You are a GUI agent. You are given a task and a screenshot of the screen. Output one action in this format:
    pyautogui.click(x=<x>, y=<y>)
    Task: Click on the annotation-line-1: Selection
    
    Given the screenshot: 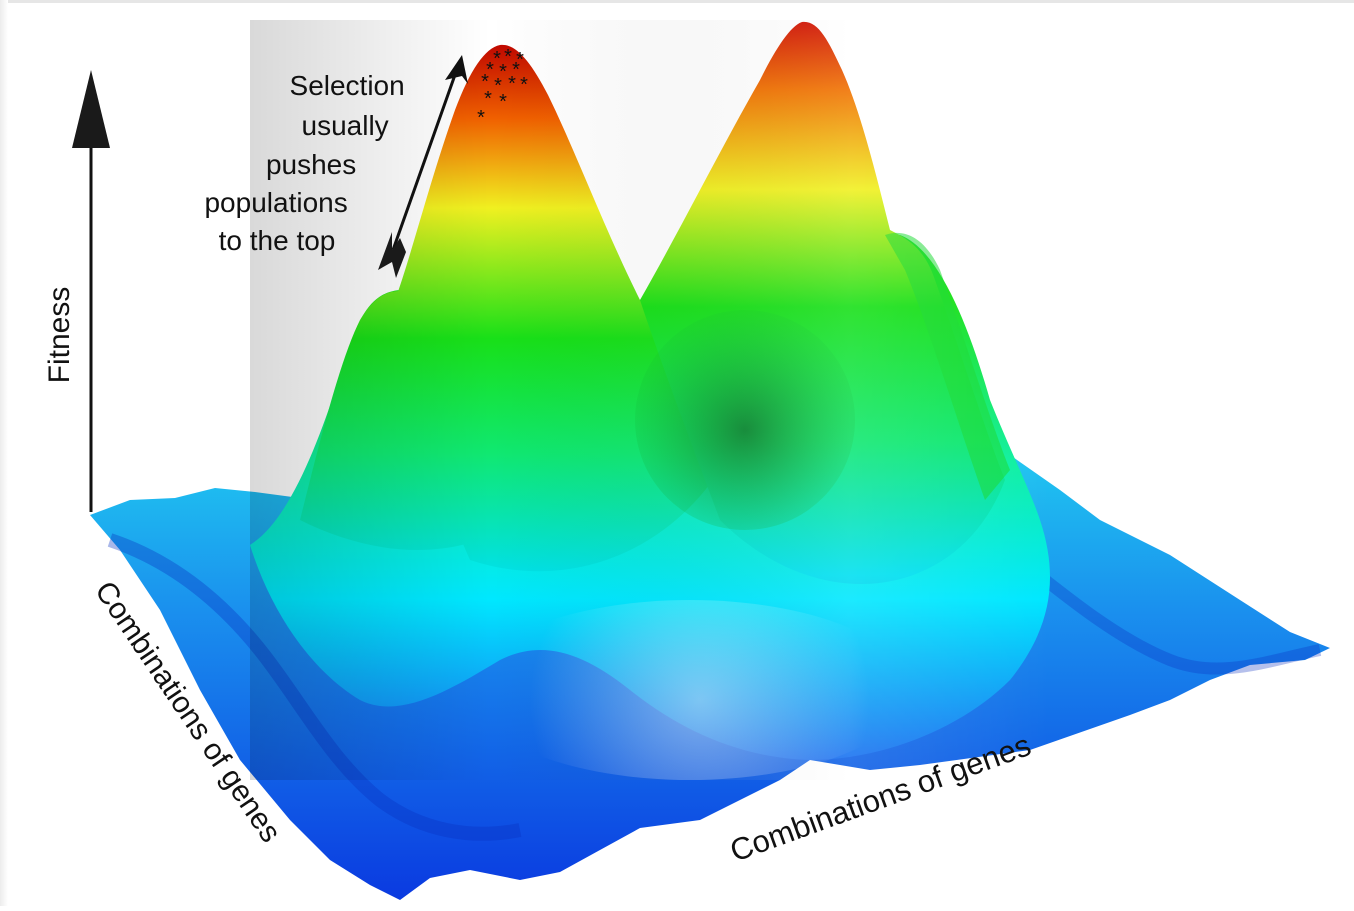 What is the action you would take?
    pyautogui.click(x=347, y=85)
    